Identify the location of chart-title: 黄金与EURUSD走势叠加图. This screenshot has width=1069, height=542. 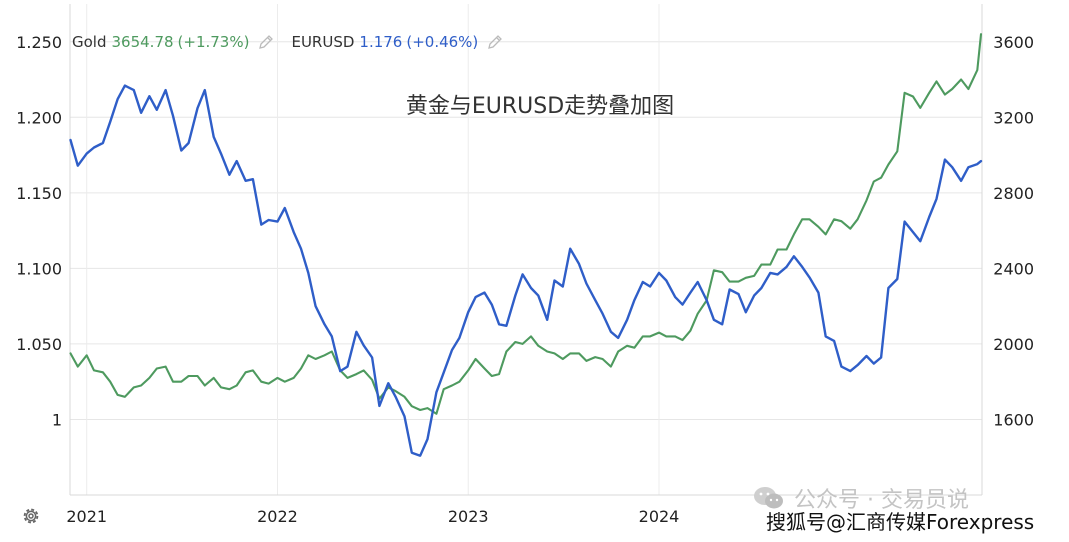
(540, 106).